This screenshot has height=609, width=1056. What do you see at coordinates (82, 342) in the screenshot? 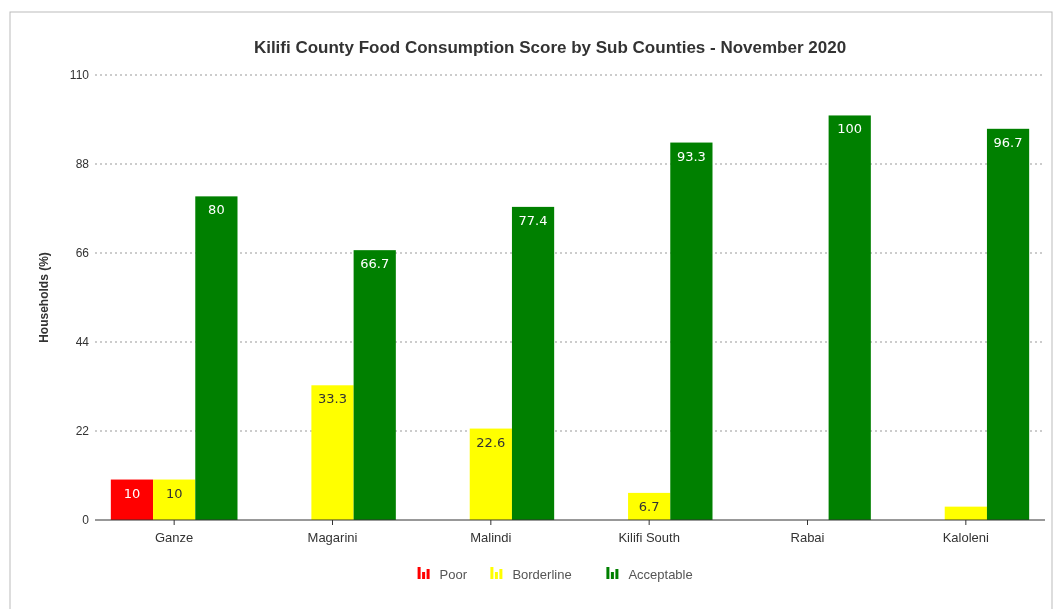
I see `y-tick-label: 44` at bounding box center [82, 342].